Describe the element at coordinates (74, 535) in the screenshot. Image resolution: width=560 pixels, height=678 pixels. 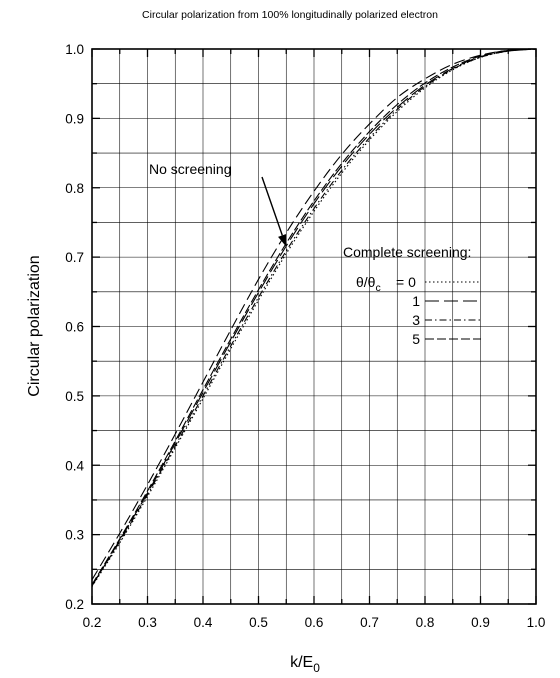
I see `y-tick-label: 0.3` at that location.